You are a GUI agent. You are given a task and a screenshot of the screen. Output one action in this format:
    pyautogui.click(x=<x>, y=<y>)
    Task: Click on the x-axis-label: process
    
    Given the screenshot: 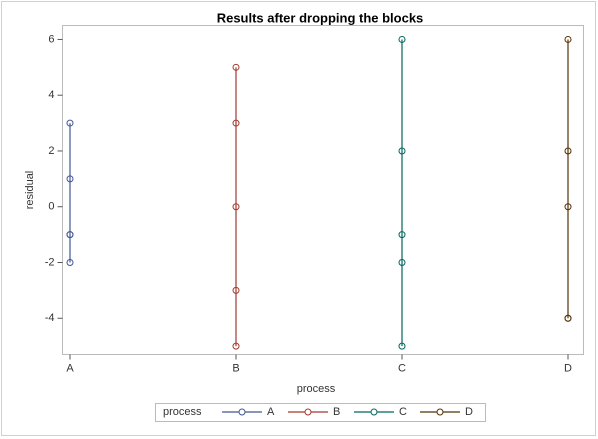 What is the action you would take?
    pyautogui.click(x=316, y=389)
    